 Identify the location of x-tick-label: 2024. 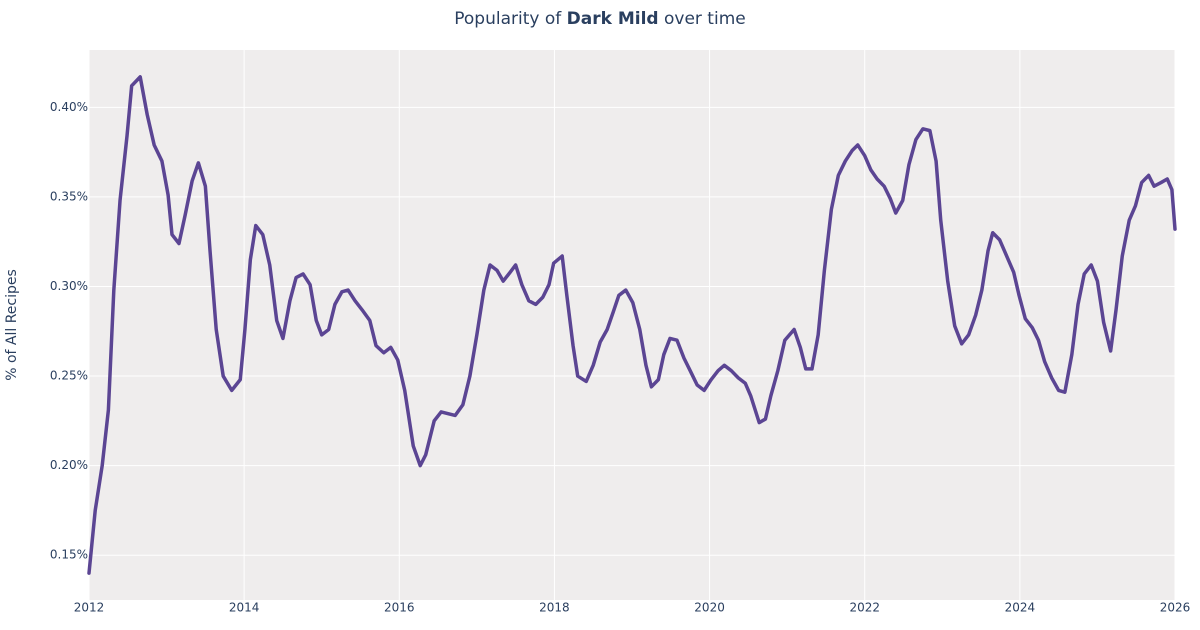
(1020, 608).